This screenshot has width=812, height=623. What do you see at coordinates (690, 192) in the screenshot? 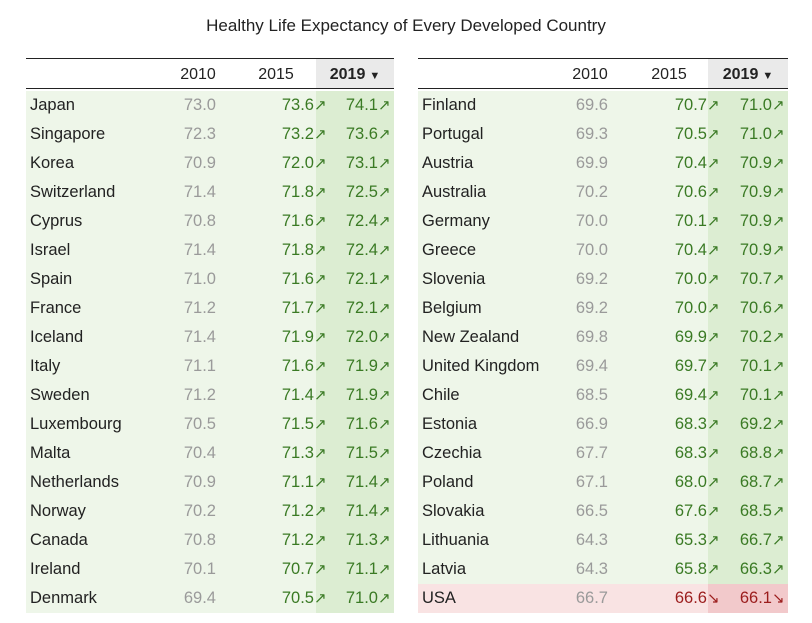
I see `value-2015-number: 70.6` at bounding box center [690, 192].